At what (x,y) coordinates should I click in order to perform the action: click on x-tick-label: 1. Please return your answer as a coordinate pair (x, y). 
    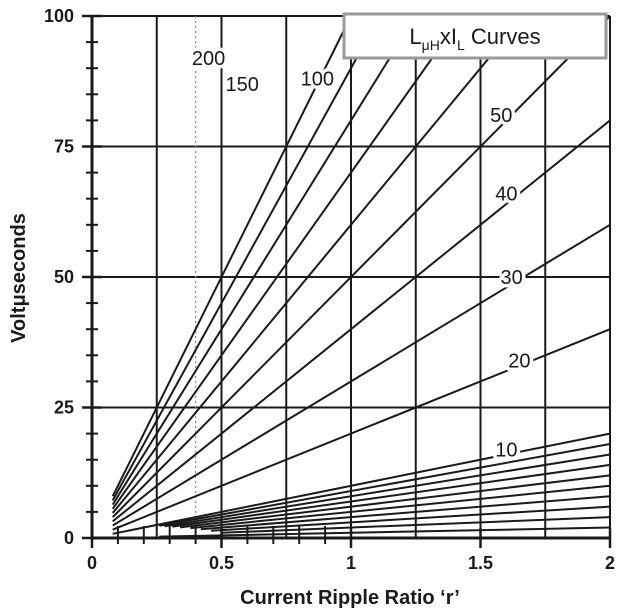
    Looking at the image, I should click on (351, 563).